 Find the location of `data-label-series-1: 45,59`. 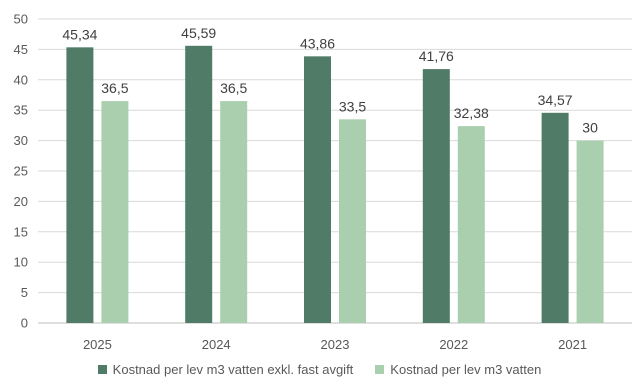

data-label-series-1: 45,59 is located at coordinates (198, 33).